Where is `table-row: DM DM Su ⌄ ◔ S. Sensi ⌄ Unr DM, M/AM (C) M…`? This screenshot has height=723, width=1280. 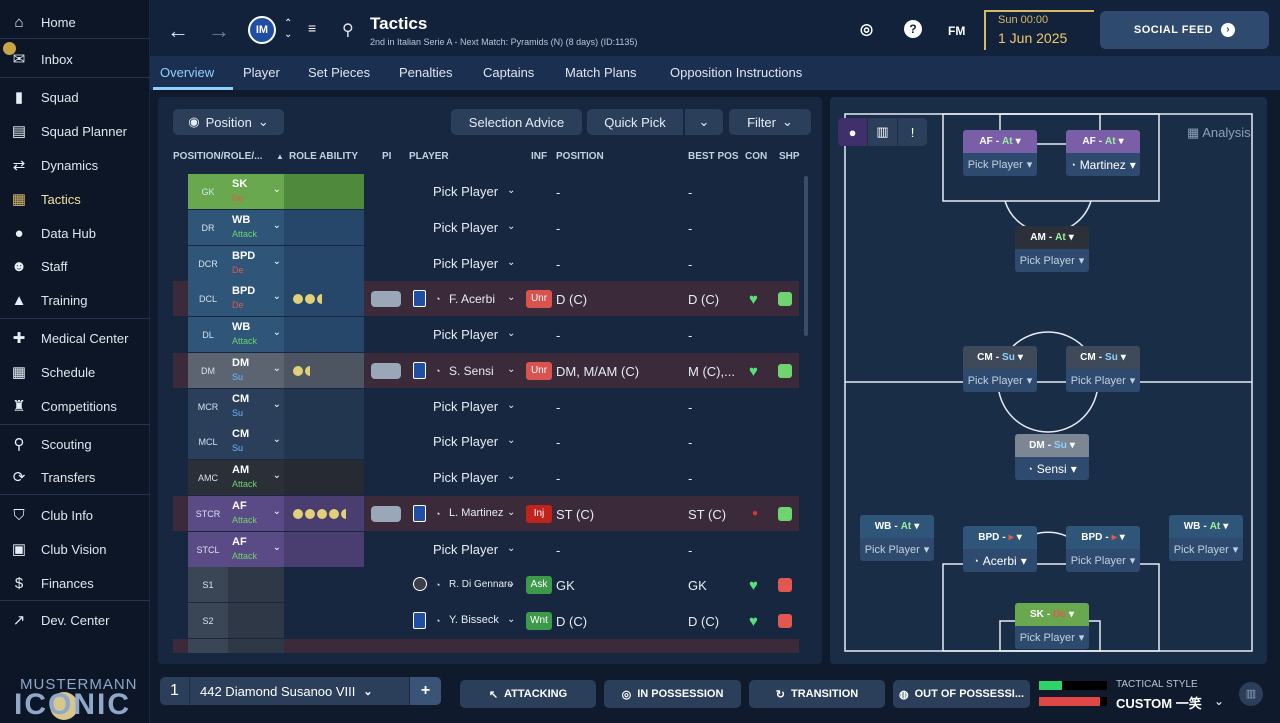 table-row: DM DM Su ⌄ ◔ S. Sensi ⌄ Unr DM, M/AM (C) M… is located at coordinates (486, 370).